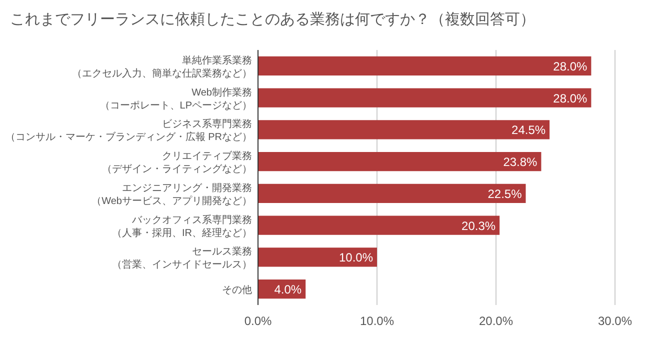 This screenshot has height=340, width=650. I want to click on y-tick-label: クリエイティブ業務（デザイン・ライティングなど）, so click(177, 163).